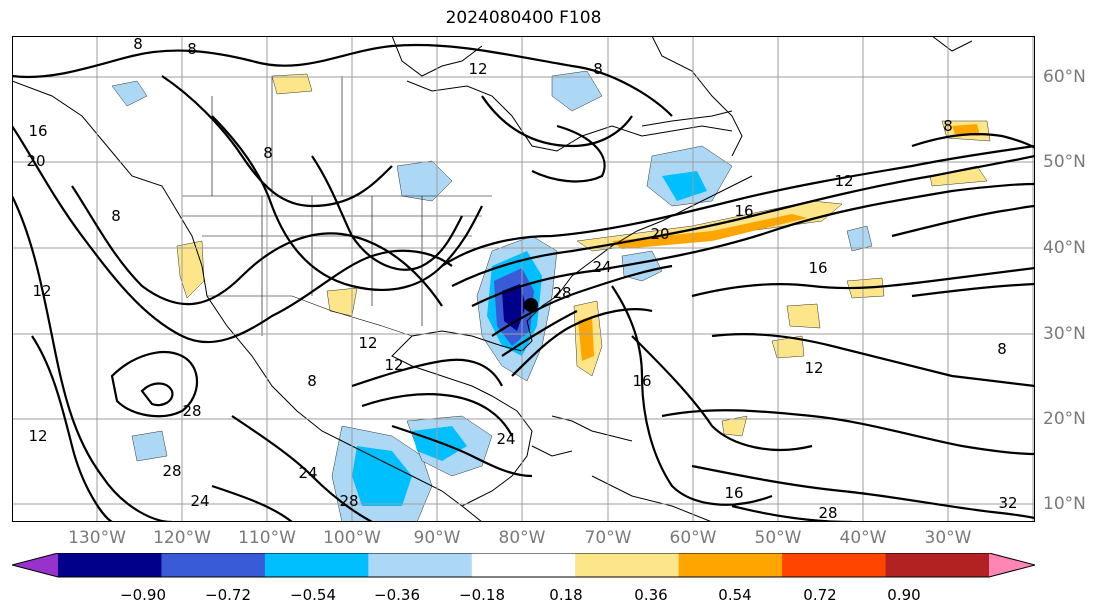 The image size is (1105, 615). What do you see at coordinates (97, 538) in the screenshot?
I see `lon-label-130w: 130°W` at bounding box center [97, 538].